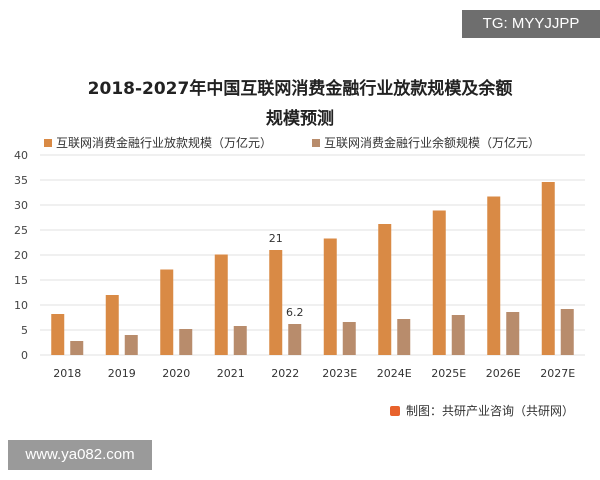 The height and width of the screenshot is (480, 600). What do you see at coordinates (24, 330) in the screenshot?
I see `y-tick-label: 5` at bounding box center [24, 330].